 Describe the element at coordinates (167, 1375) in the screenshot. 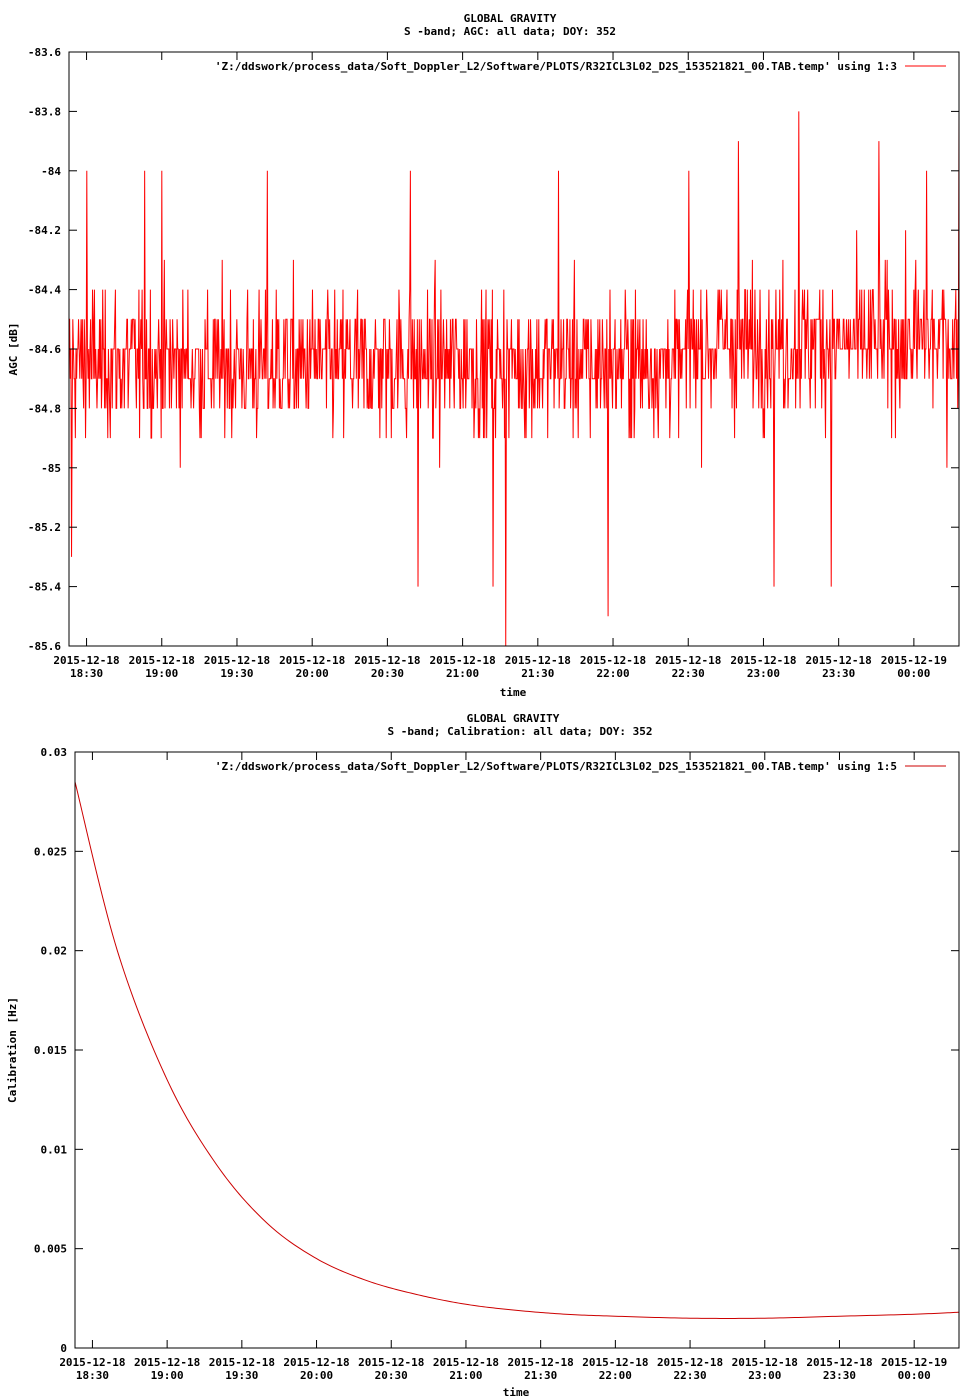

I see `chart2-x-tick-time: 19:00` at that location.